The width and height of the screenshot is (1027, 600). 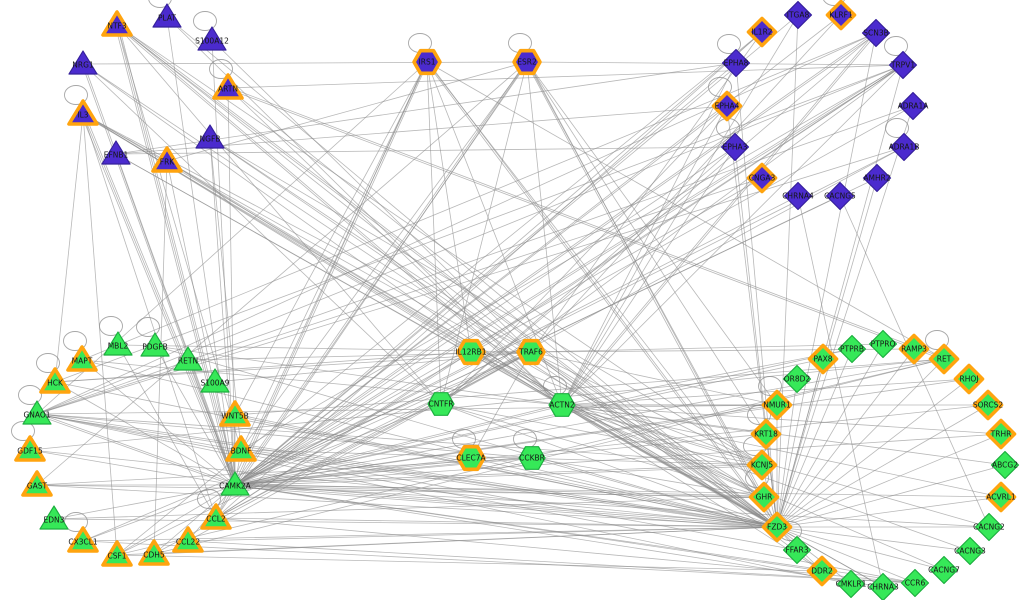 I want to click on node-EPHA8, so click(x=736, y=63).